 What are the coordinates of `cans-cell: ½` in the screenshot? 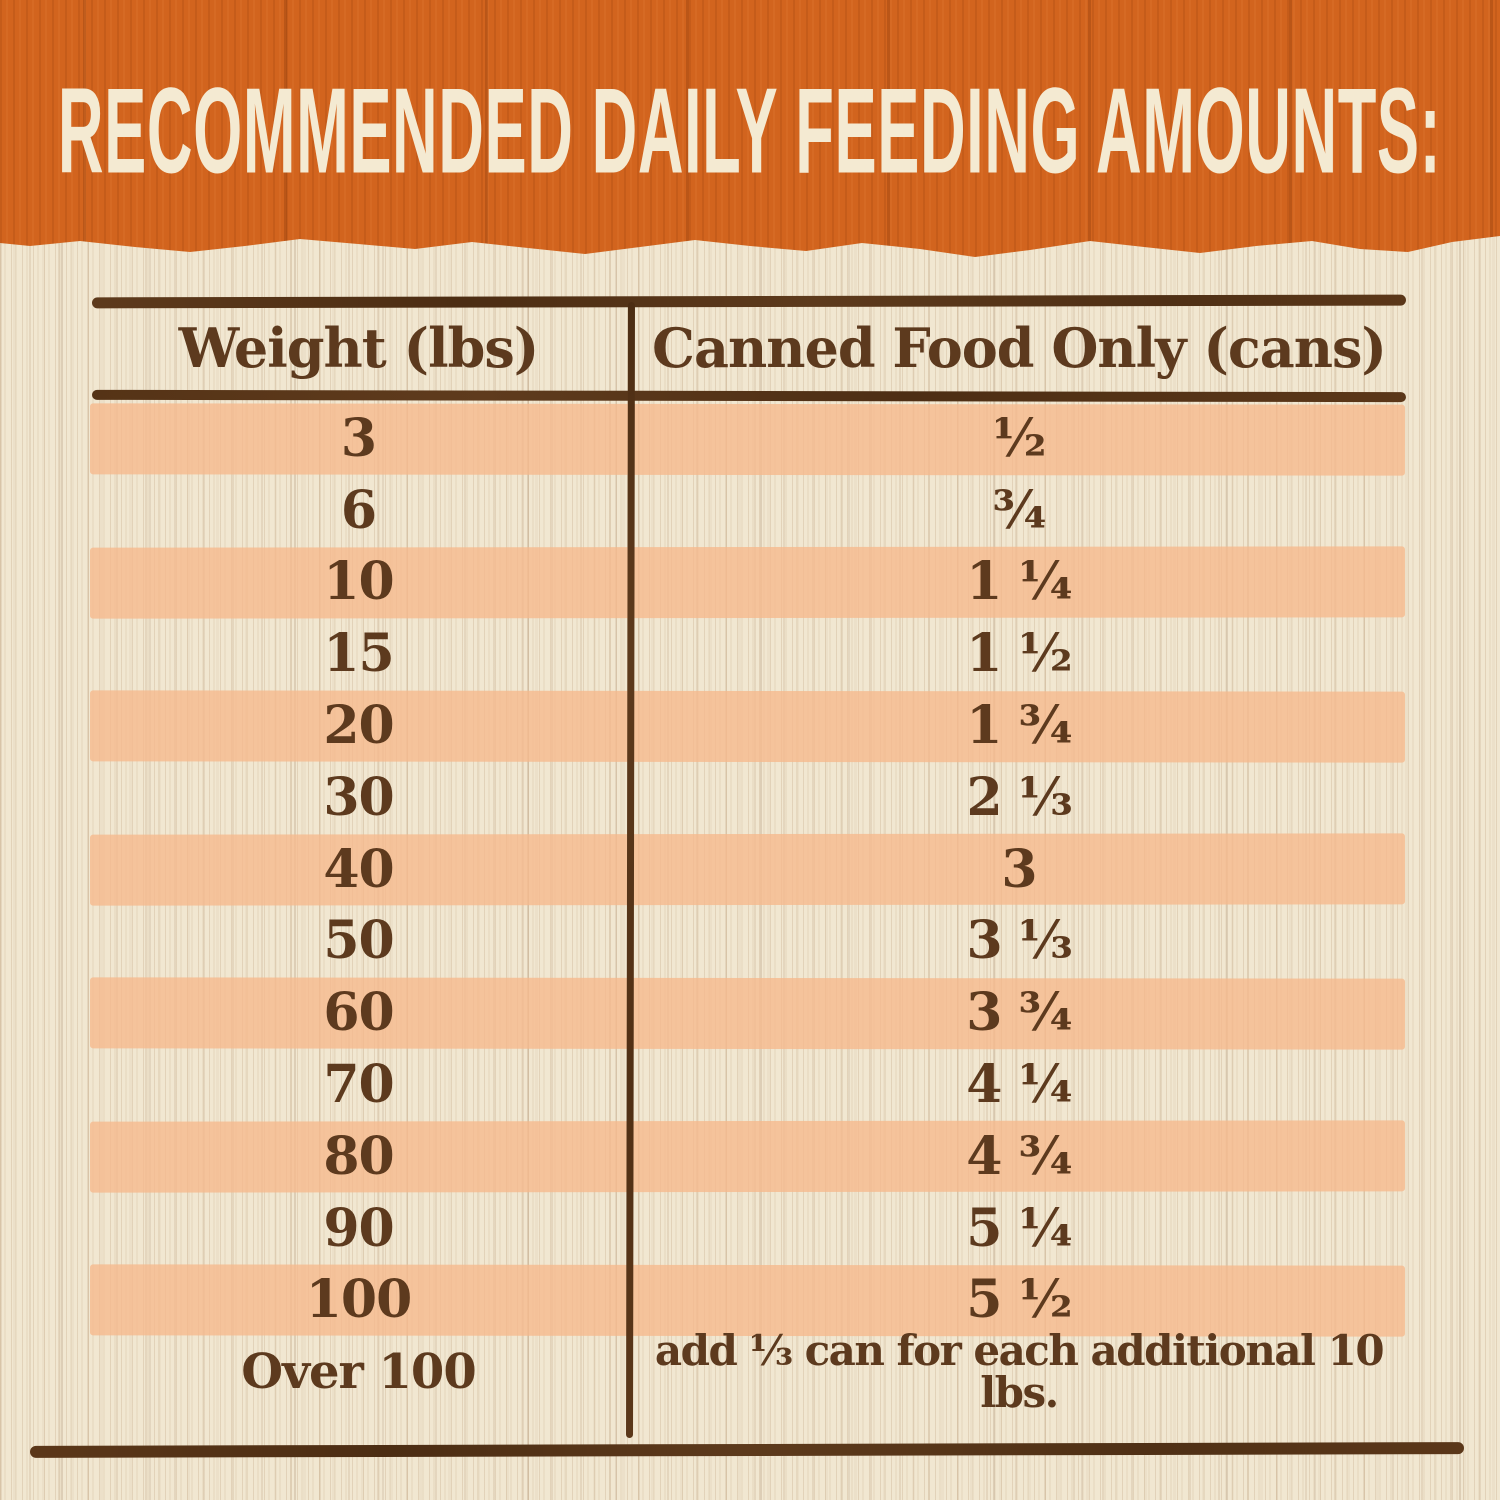 It's located at (1019, 438).